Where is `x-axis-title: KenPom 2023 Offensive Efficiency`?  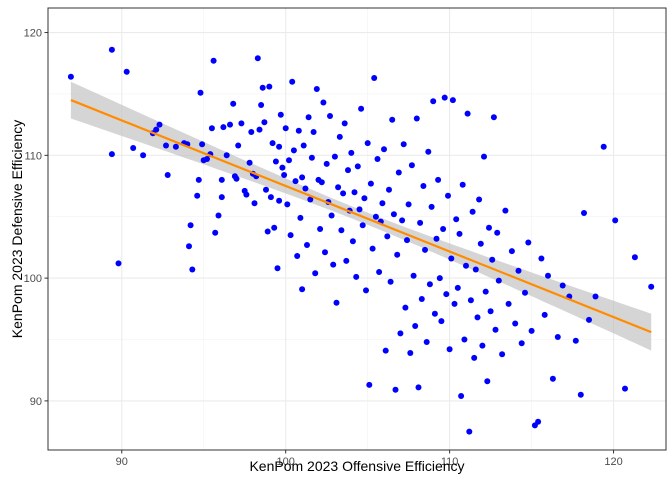
x-axis-title: KenPom 2023 Offensive Efficiency is located at coordinates (356, 466).